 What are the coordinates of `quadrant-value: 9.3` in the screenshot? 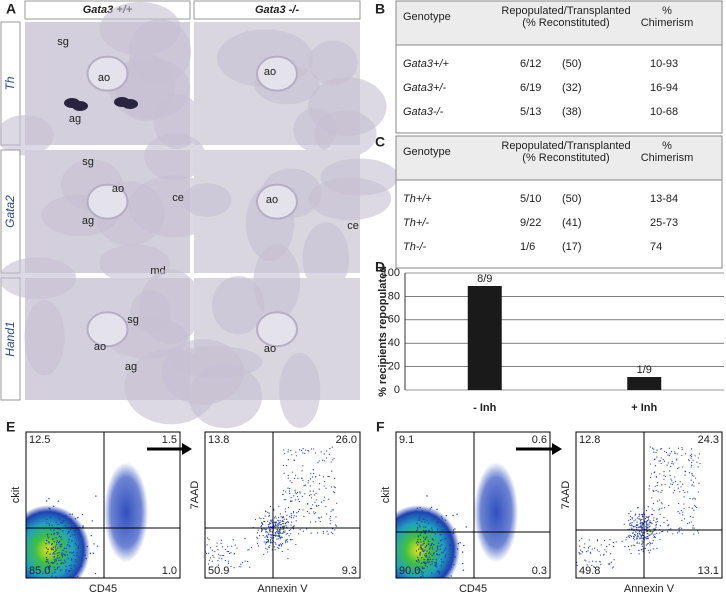 It's located at (349, 571).